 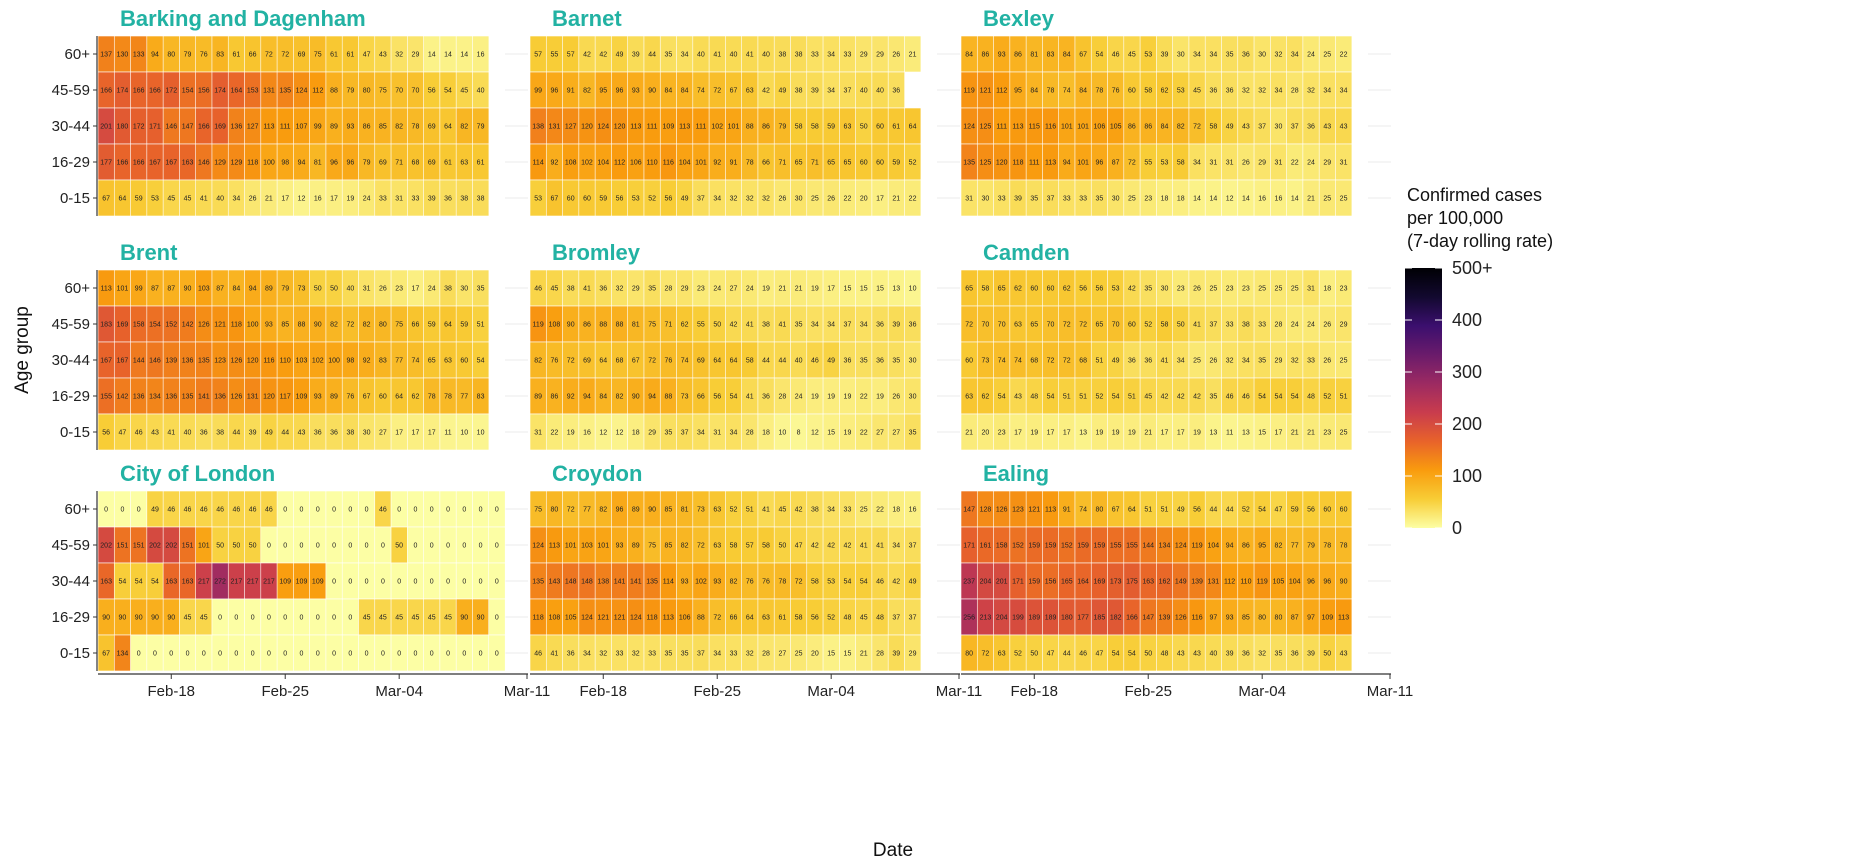 What do you see at coordinates (237, 397) in the screenshot?
I see `cell-value: 126` at bounding box center [237, 397].